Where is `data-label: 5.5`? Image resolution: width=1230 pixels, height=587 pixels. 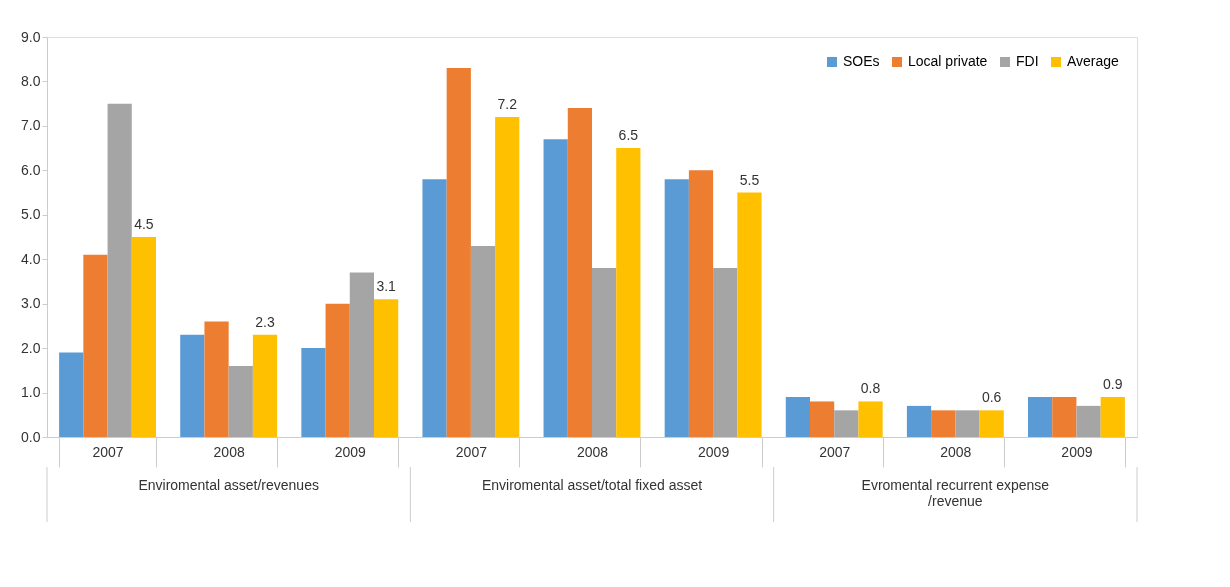 data-label: 5.5 is located at coordinates (749, 179).